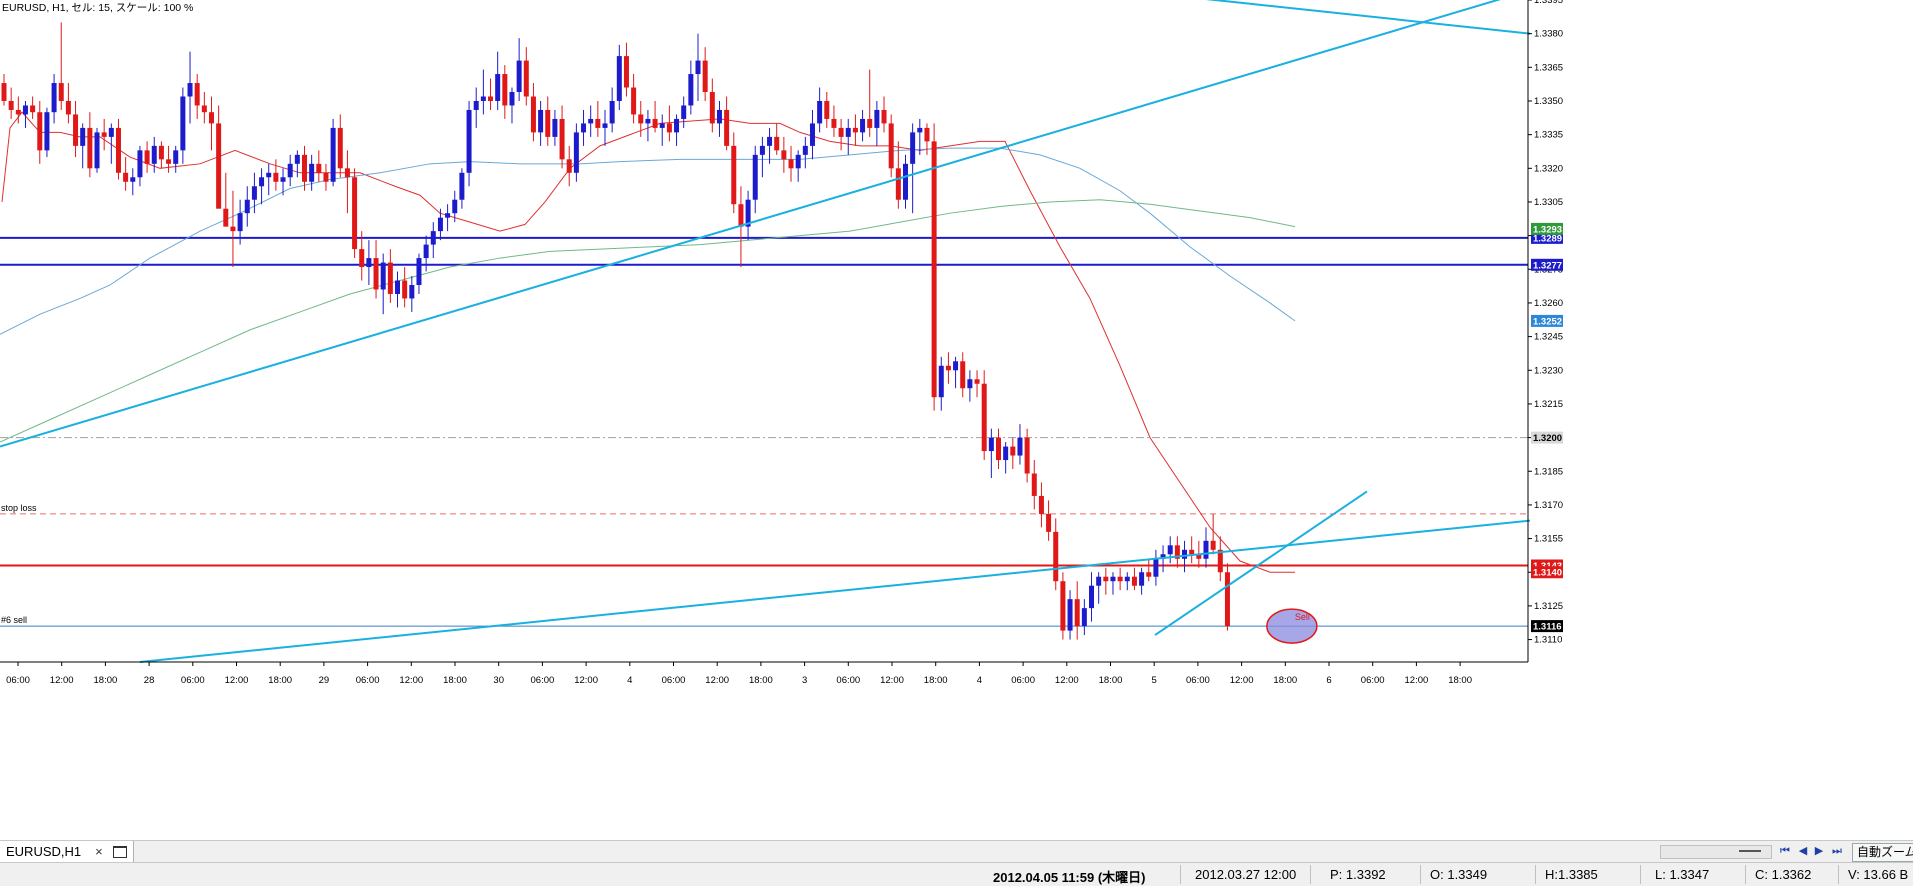  Describe the element at coordinates (67, 851) in the screenshot. I see `tab-eurusd-h1: EURUSD,H1 ×` at that location.